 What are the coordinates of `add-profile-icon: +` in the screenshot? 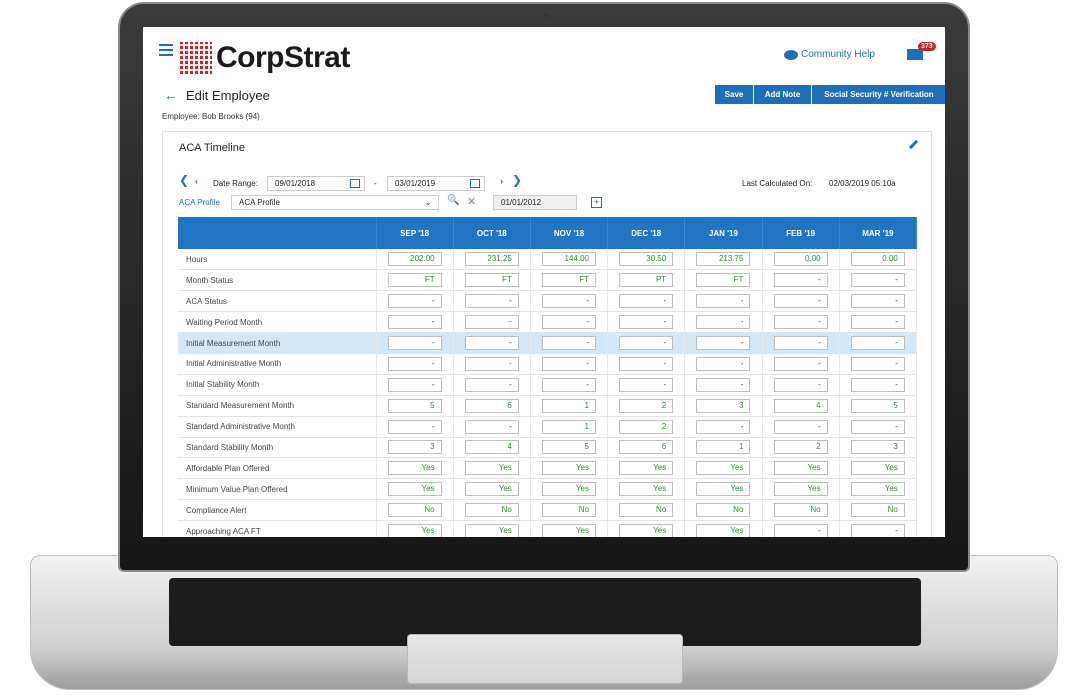 It's located at (596, 202).